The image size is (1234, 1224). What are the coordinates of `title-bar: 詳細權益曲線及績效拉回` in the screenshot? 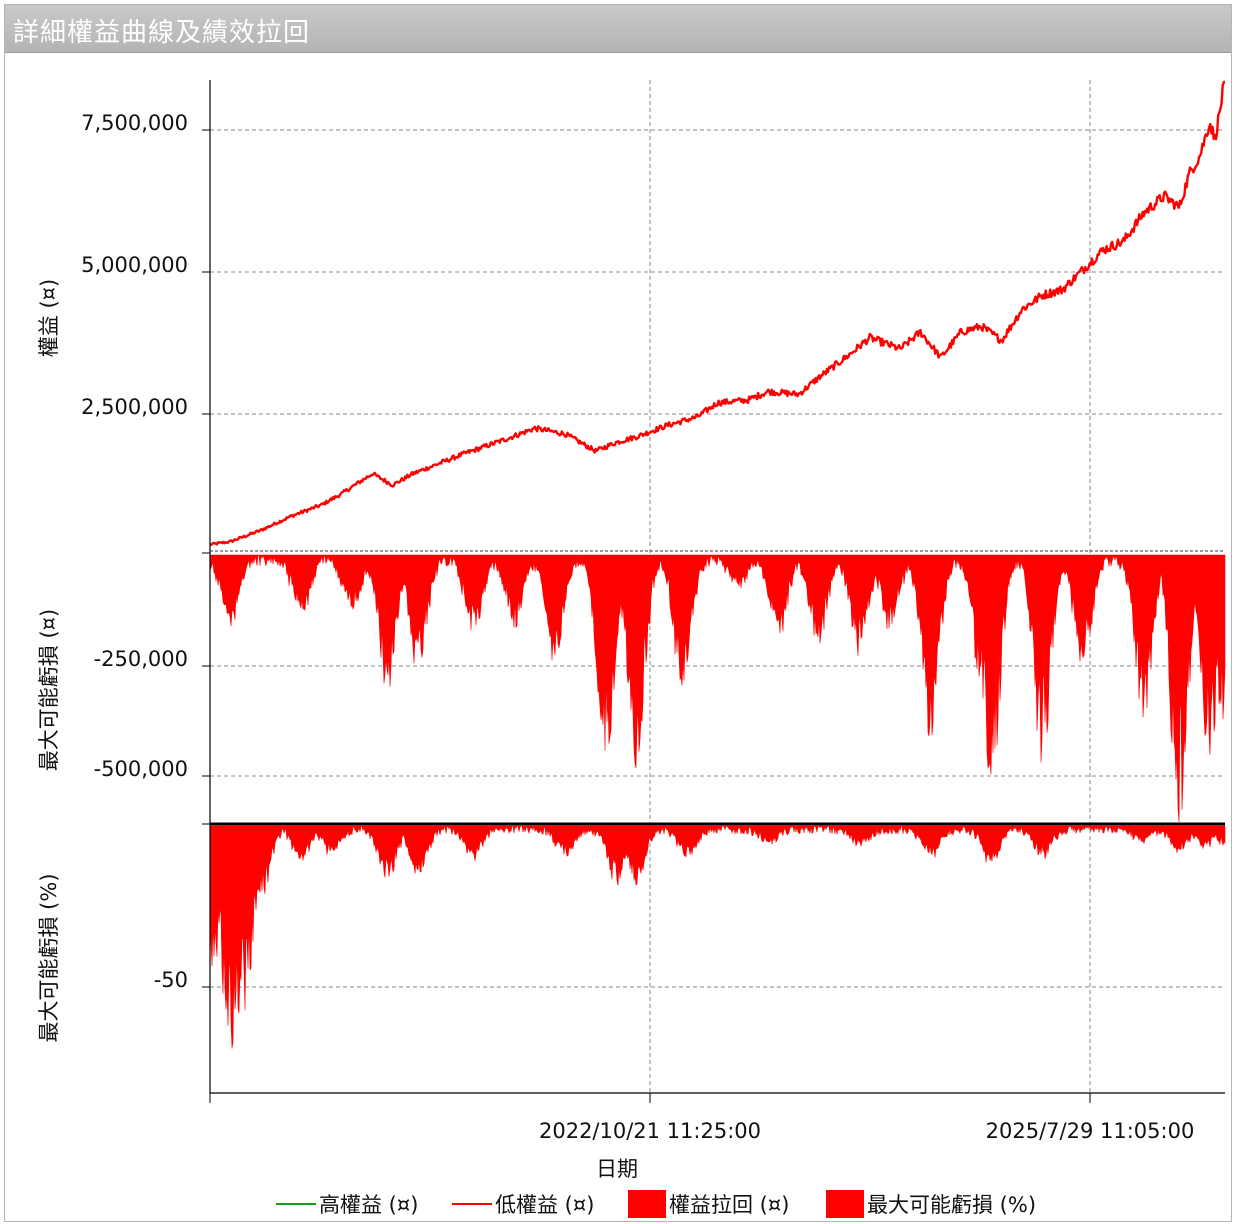 It's located at (618, 29).